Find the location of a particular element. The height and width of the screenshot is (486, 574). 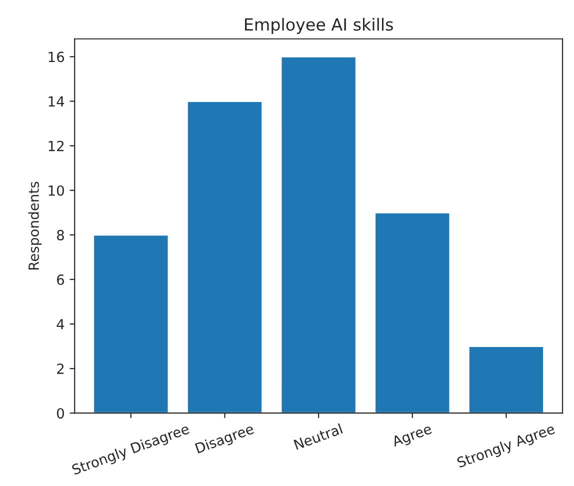

y-tick-label: 14 is located at coordinates (56, 101).